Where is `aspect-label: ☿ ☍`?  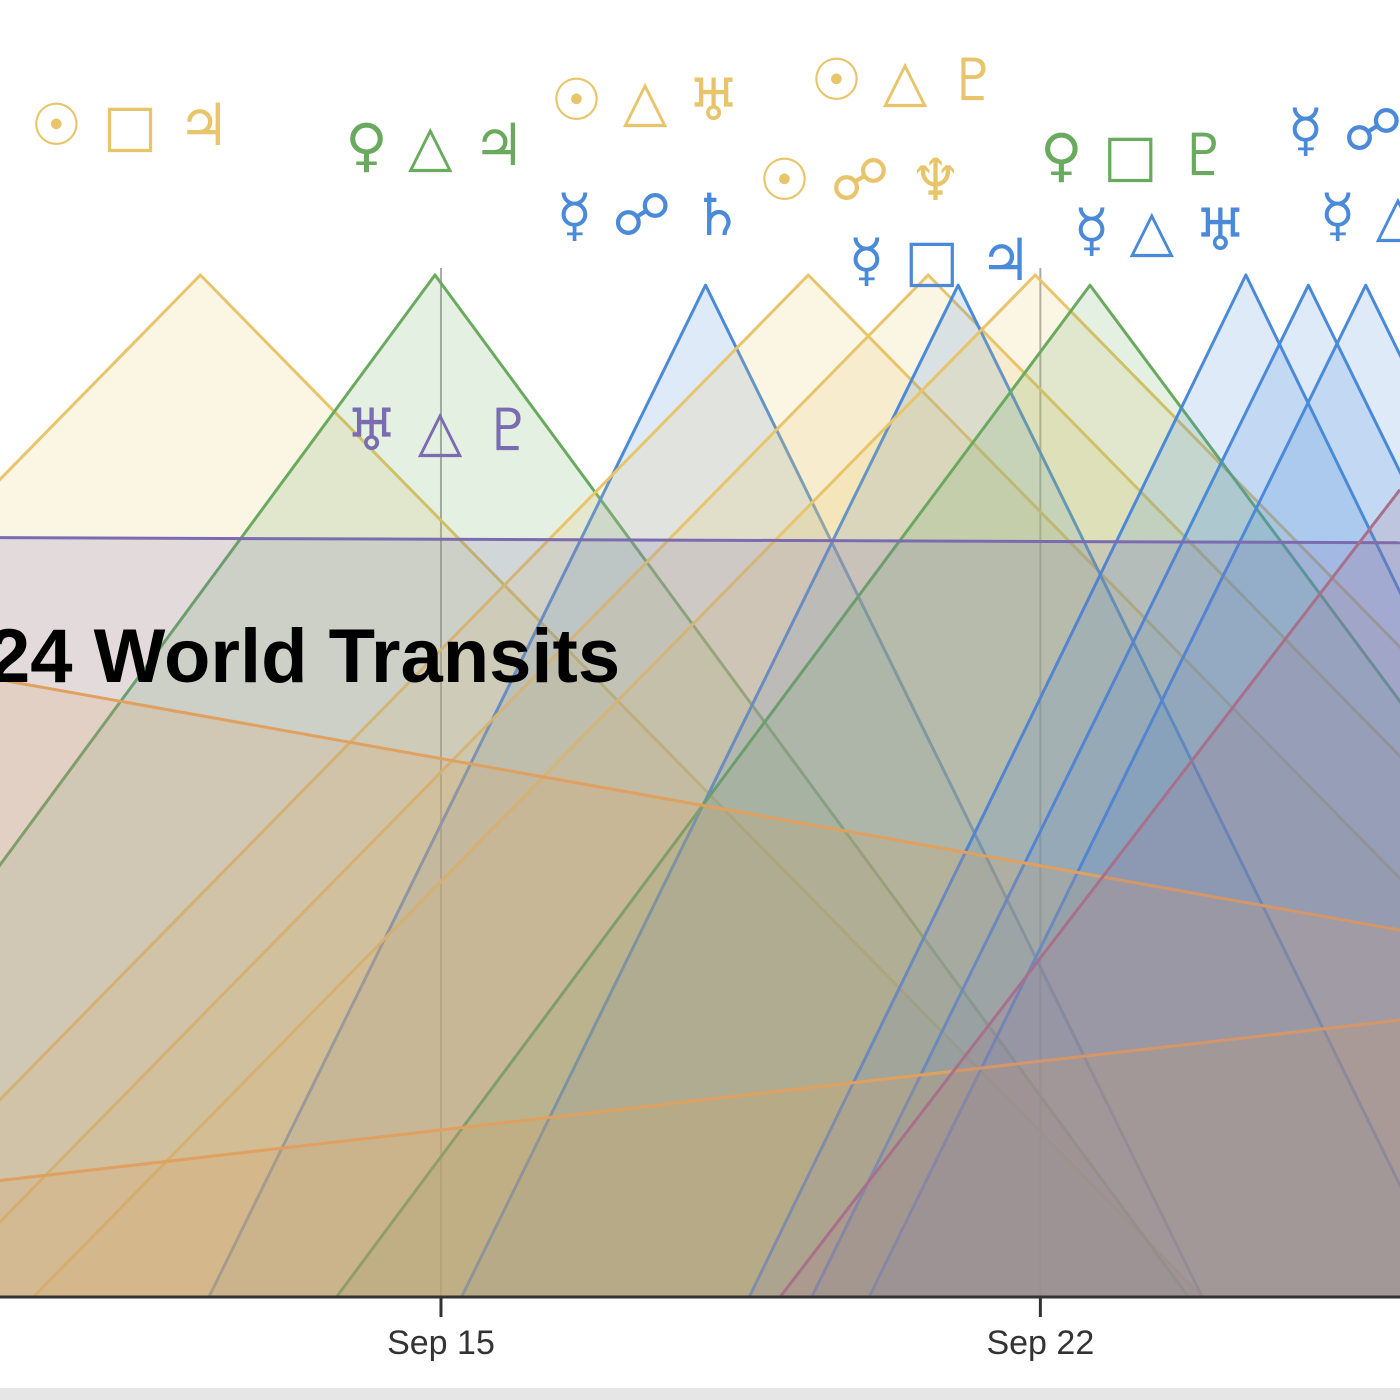
aspect-label: ☿ ☍ is located at coordinates (1344, 130).